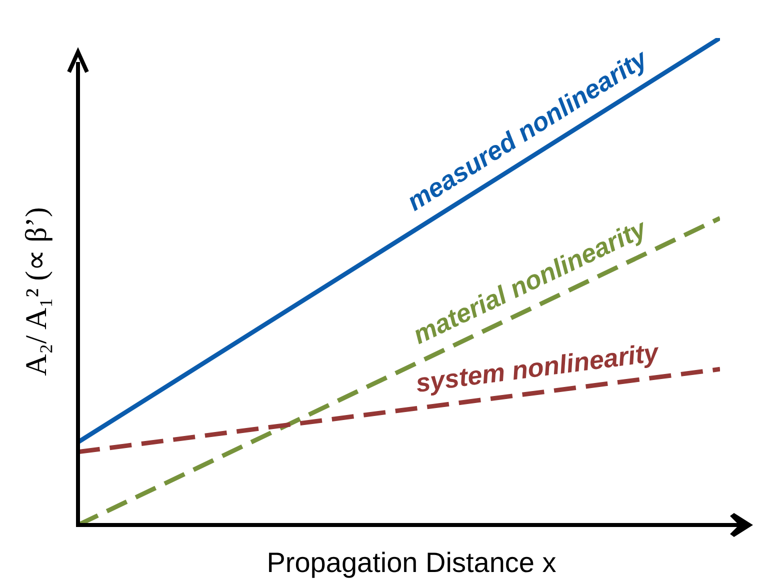 The width and height of the screenshot is (758, 588). What do you see at coordinates (411, 562) in the screenshot?
I see `x-axis-title: Propagation Distance x` at bounding box center [411, 562].